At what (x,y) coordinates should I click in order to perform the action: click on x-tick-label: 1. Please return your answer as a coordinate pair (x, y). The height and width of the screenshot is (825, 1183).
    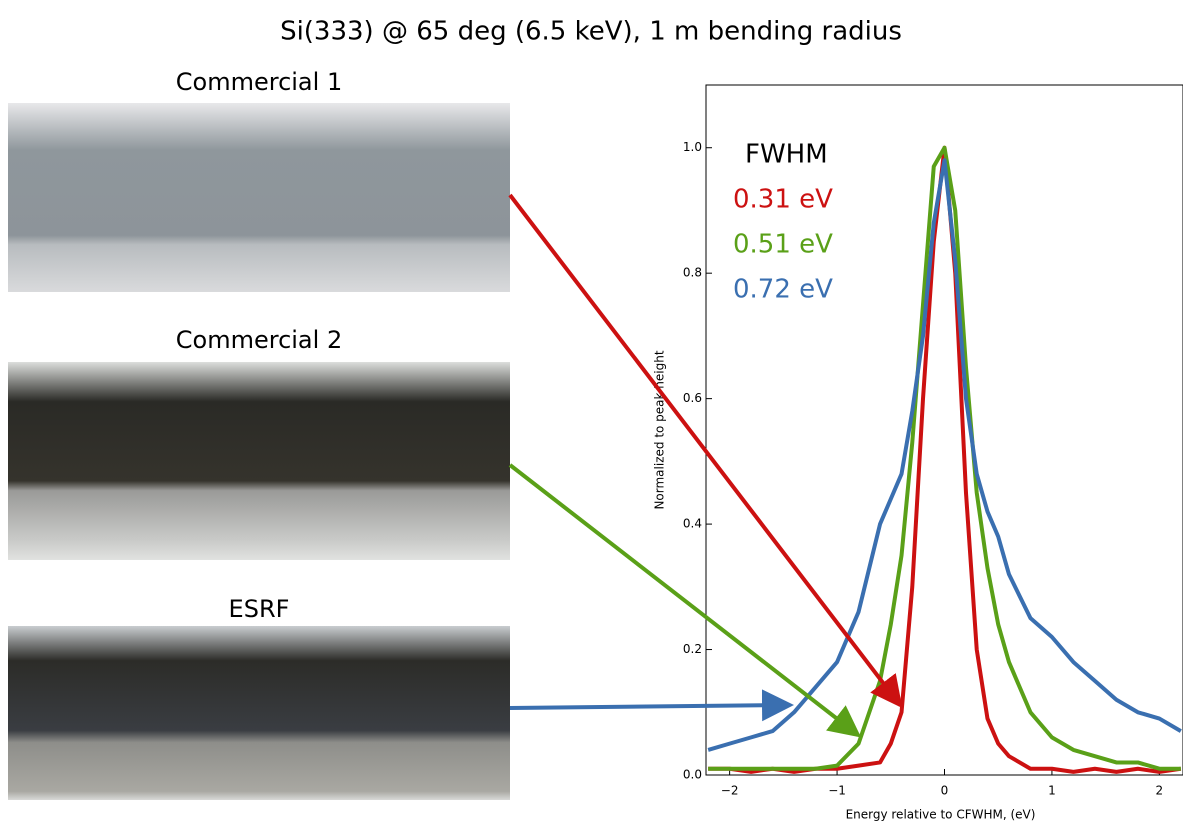
    Looking at the image, I should click on (1052, 791).